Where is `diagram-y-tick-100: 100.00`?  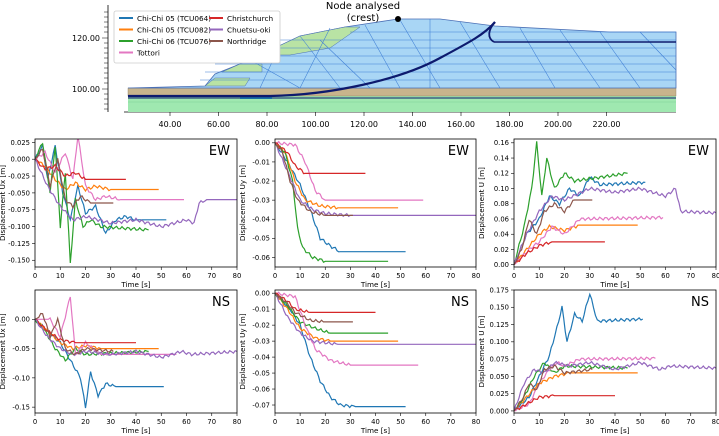 diagram-y-tick-100: 100.00 is located at coordinates (86, 89).